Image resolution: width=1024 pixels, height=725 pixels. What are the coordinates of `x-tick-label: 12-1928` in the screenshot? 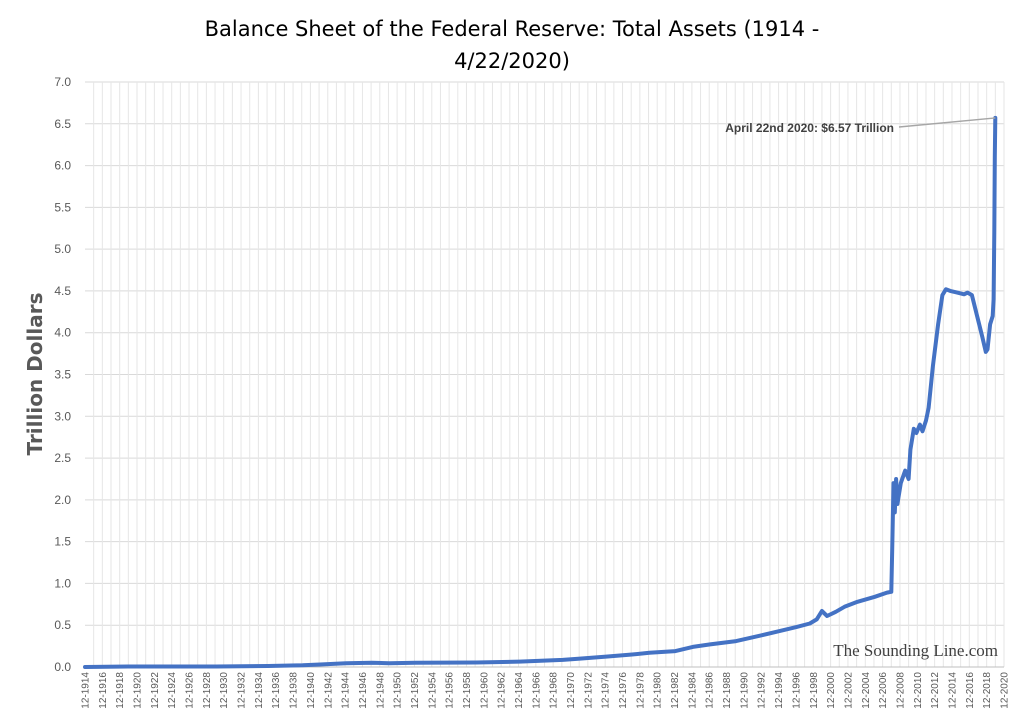 It's located at (207, 690).